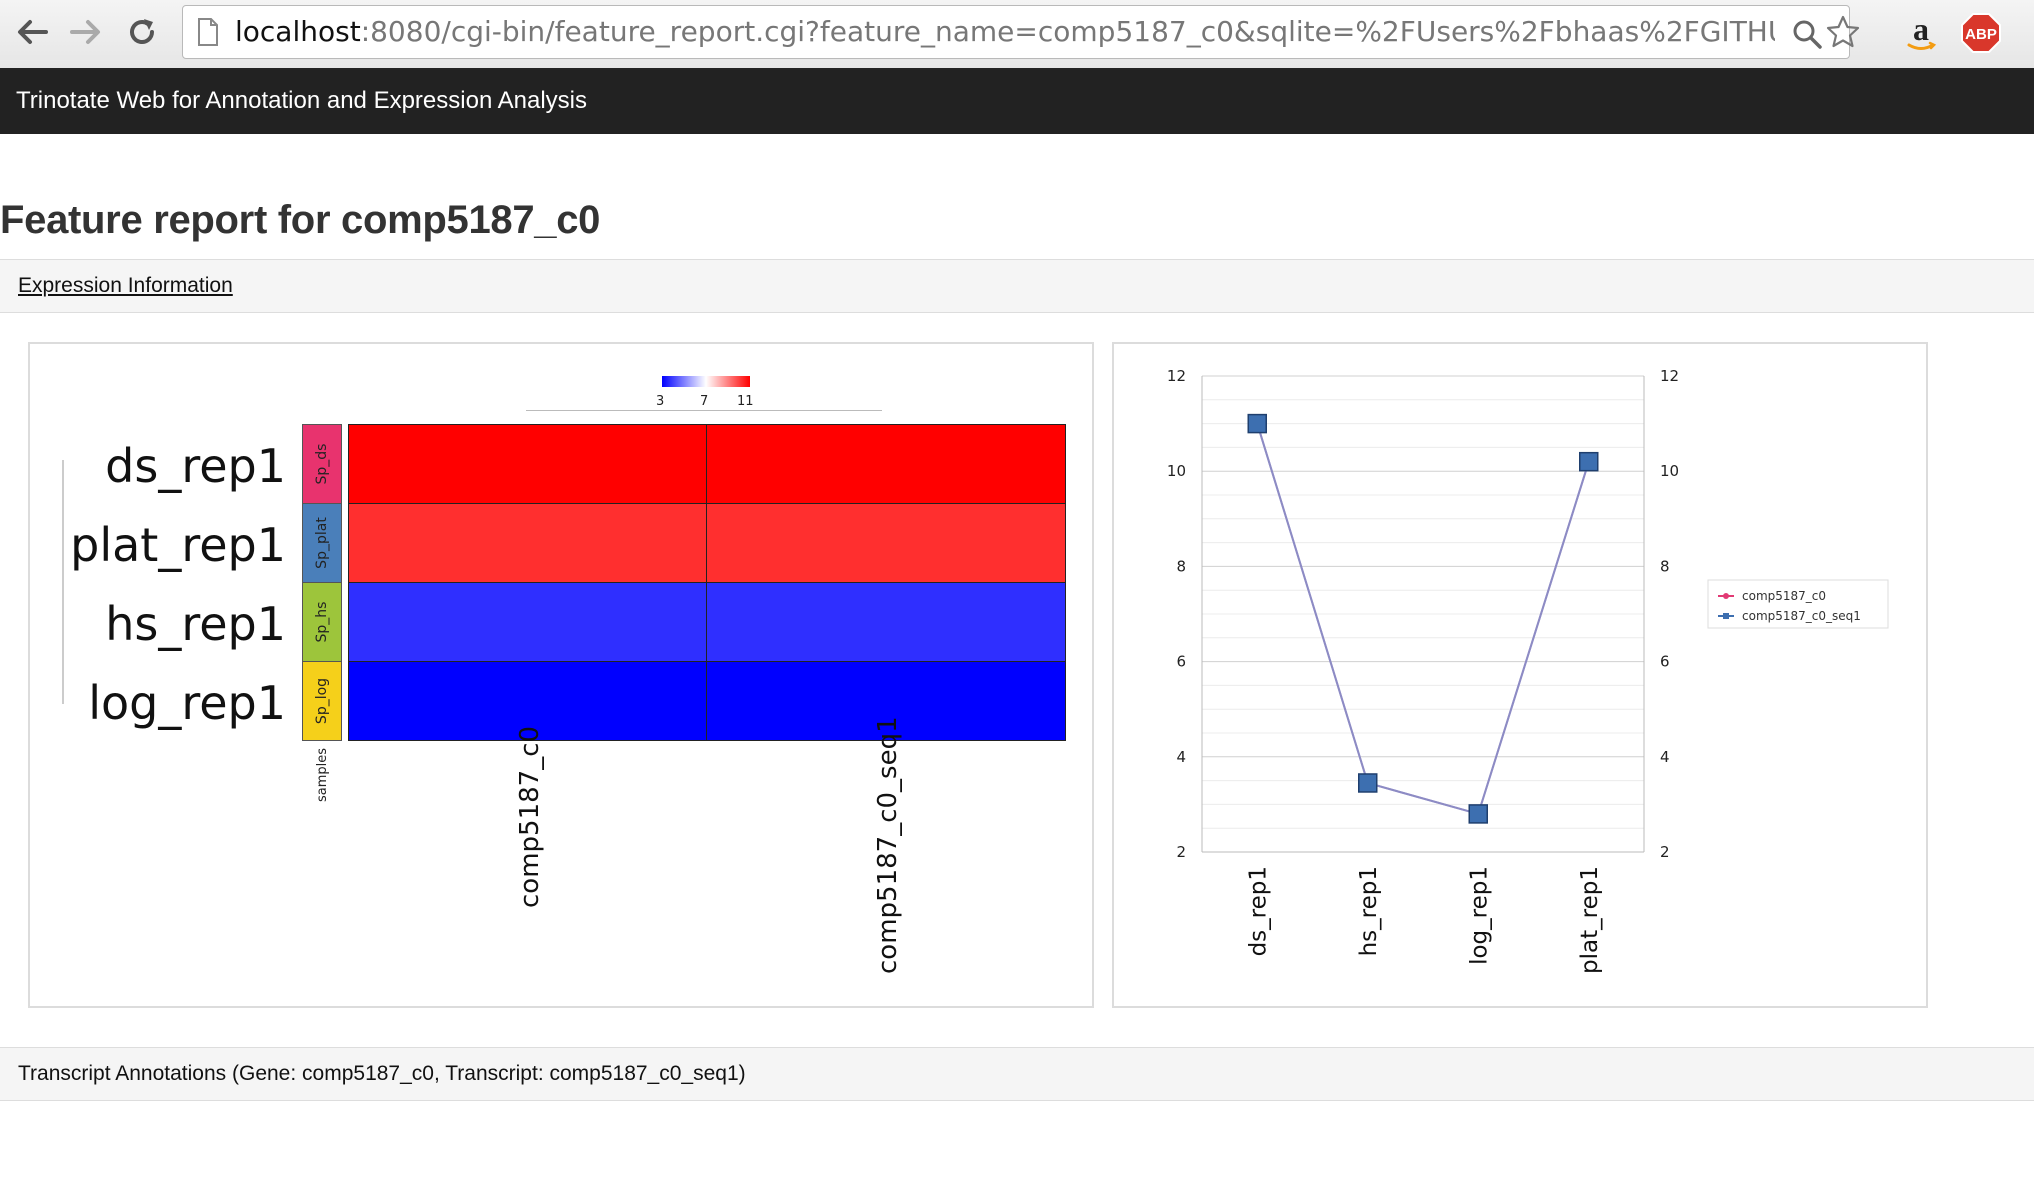 The width and height of the screenshot is (2034, 1190). What do you see at coordinates (1669, 471) in the screenshot?
I see `y-tick-label-right: 10` at bounding box center [1669, 471].